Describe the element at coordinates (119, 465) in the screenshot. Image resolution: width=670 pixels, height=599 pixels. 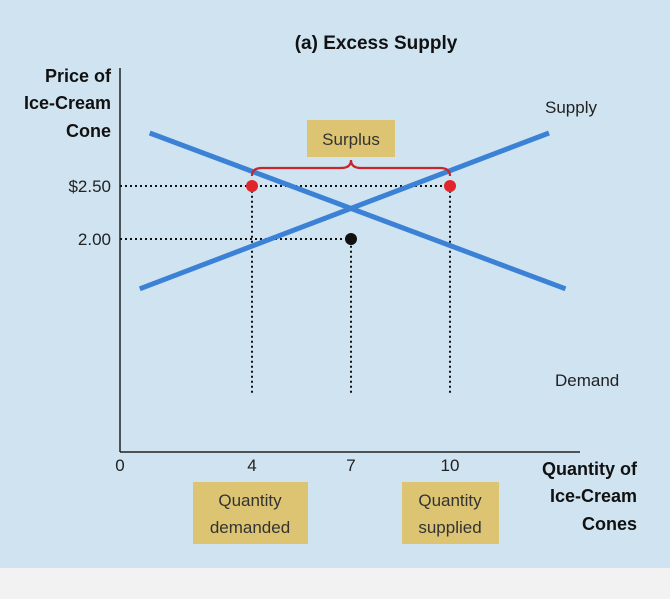
I see `x-tick-label-0: 0` at that location.